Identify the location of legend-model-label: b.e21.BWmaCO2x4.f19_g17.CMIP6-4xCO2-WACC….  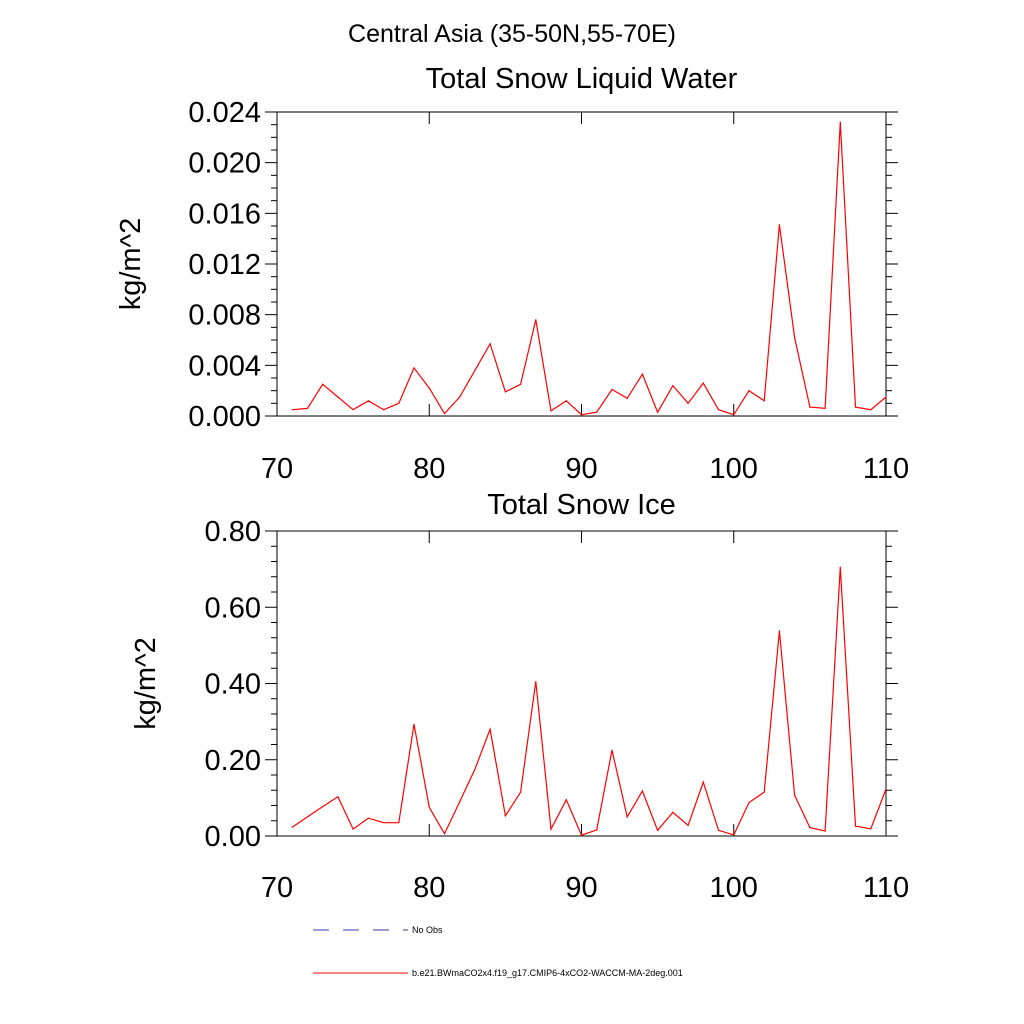
(547, 973).